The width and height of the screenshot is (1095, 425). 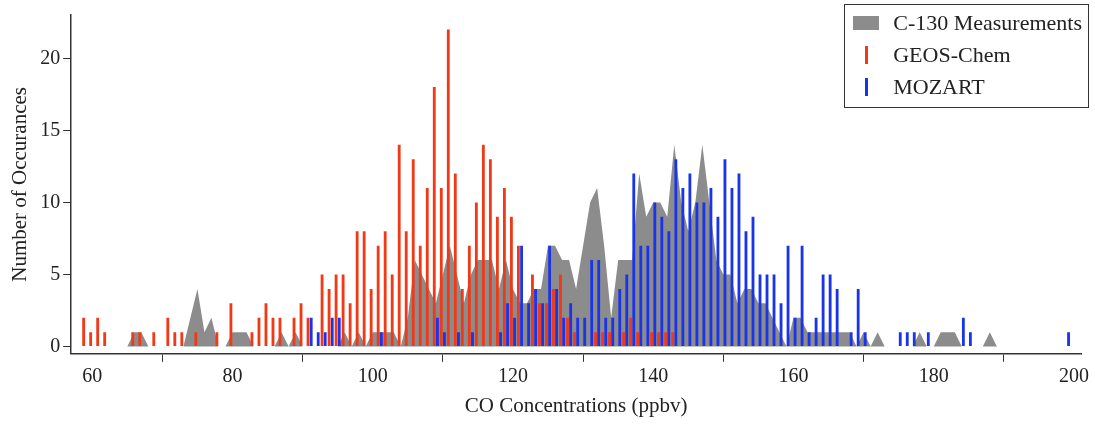 What do you see at coordinates (92, 375) in the screenshot?
I see `x-tick-label: 60` at bounding box center [92, 375].